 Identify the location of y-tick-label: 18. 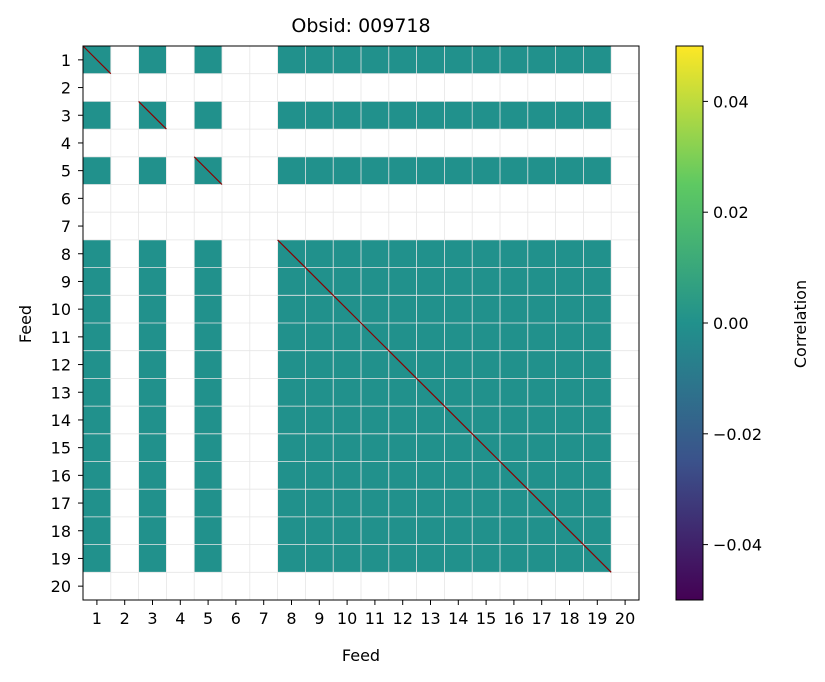
(61, 531).